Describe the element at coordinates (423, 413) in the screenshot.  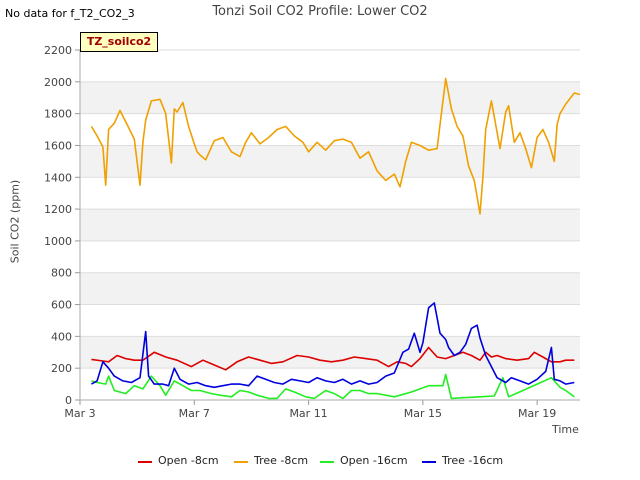
I see `x-tick-label: Mar 15` at that location.